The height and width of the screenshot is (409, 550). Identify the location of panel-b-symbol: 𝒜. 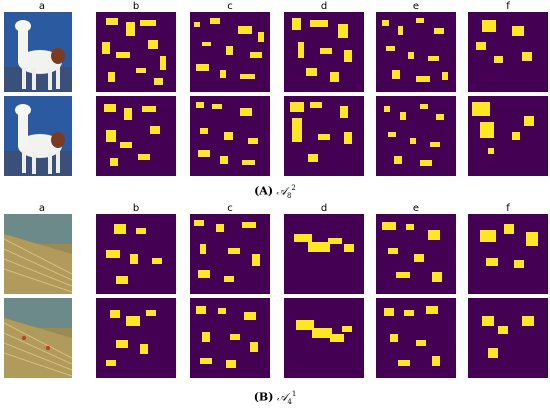
(282, 397).